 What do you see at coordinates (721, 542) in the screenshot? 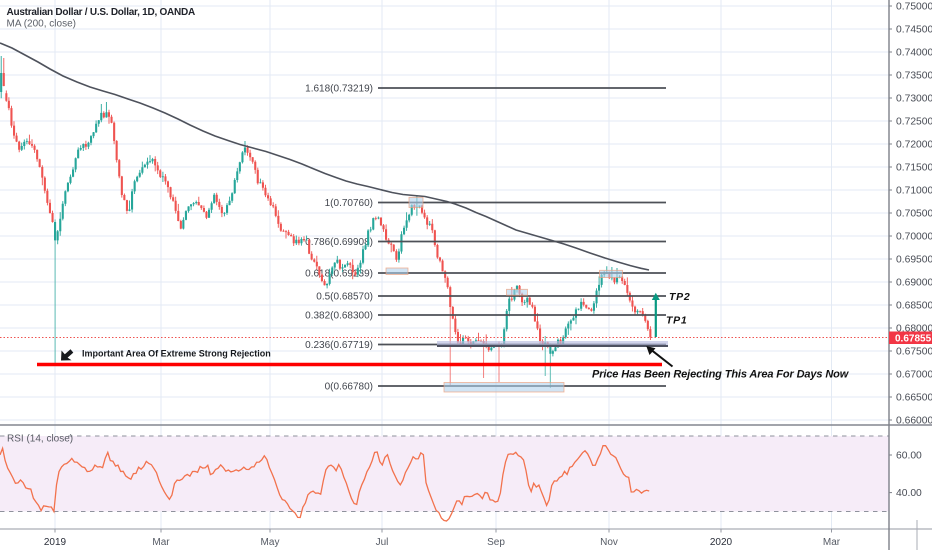
I see `svg-text: 2020` at bounding box center [721, 542].